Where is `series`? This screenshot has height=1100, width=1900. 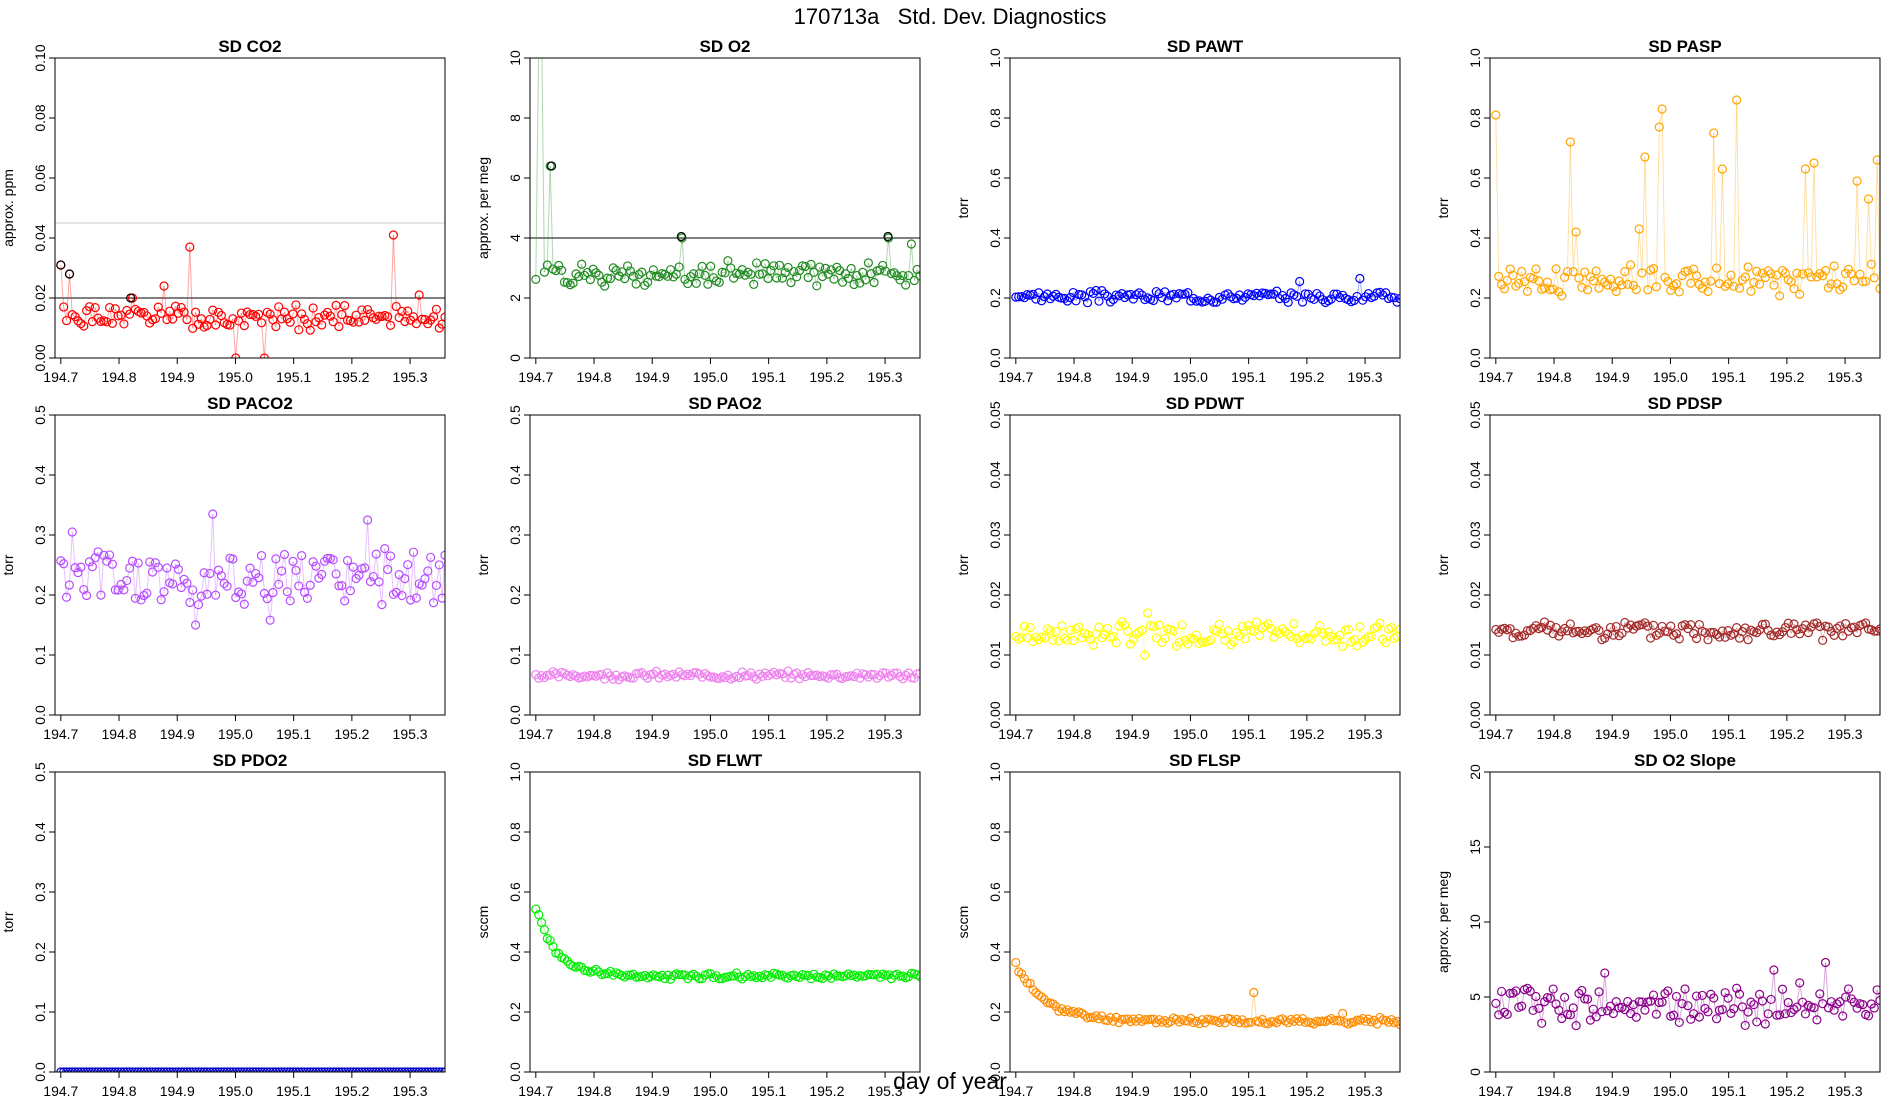 series is located at coordinates (250, 1069).